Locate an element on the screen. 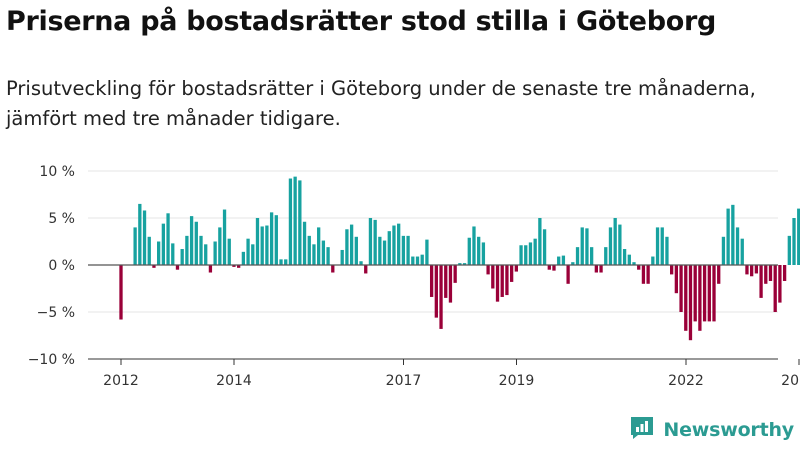 Image resolution: width=800 pixels, height=450 pixels. brand-logo: Newsworthy is located at coordinates (711, 430).